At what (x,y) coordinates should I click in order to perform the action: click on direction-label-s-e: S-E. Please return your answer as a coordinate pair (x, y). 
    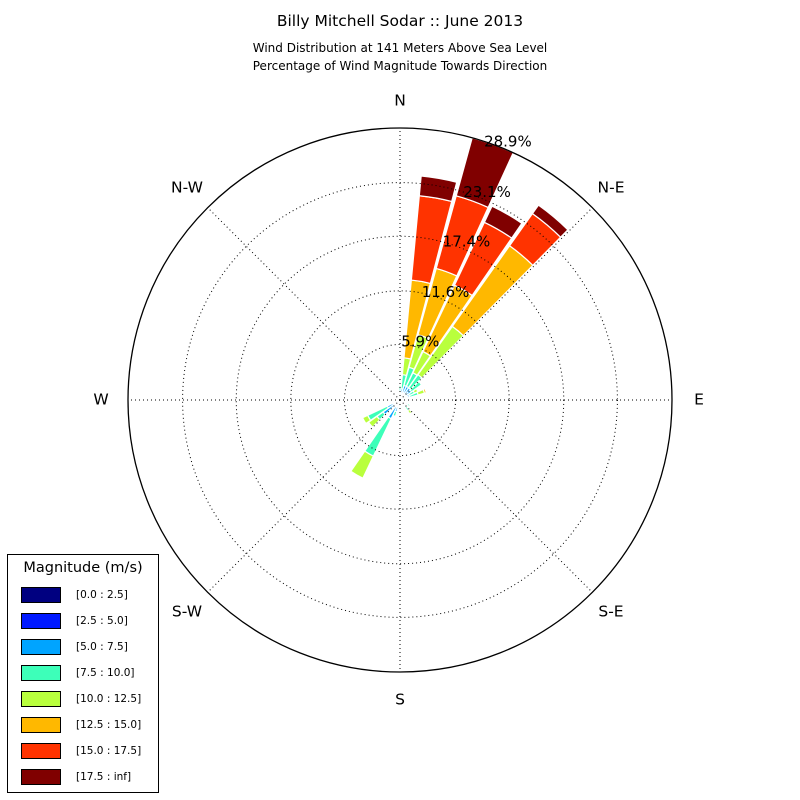
    Looking at the image, I should click on (610, 612).